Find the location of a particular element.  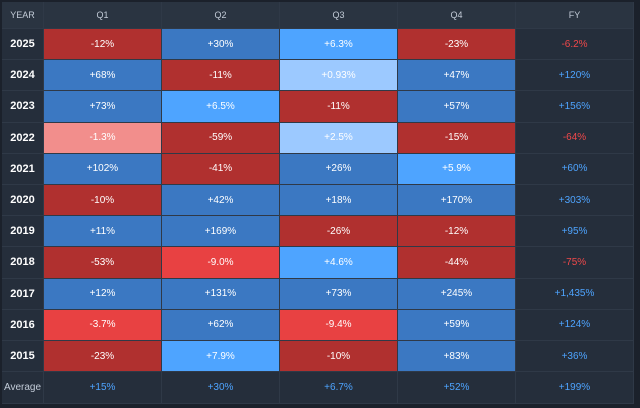

quarter-return: +26% is located at coordinates (339, 169).